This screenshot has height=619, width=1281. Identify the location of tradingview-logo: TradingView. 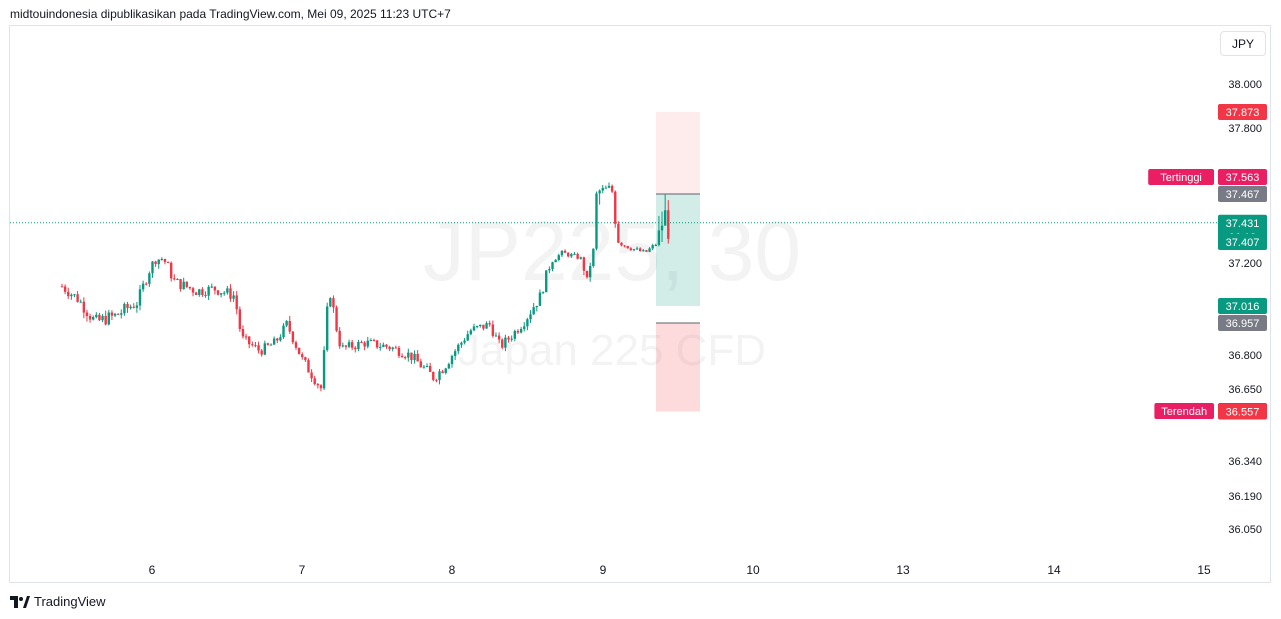
(58, 601).